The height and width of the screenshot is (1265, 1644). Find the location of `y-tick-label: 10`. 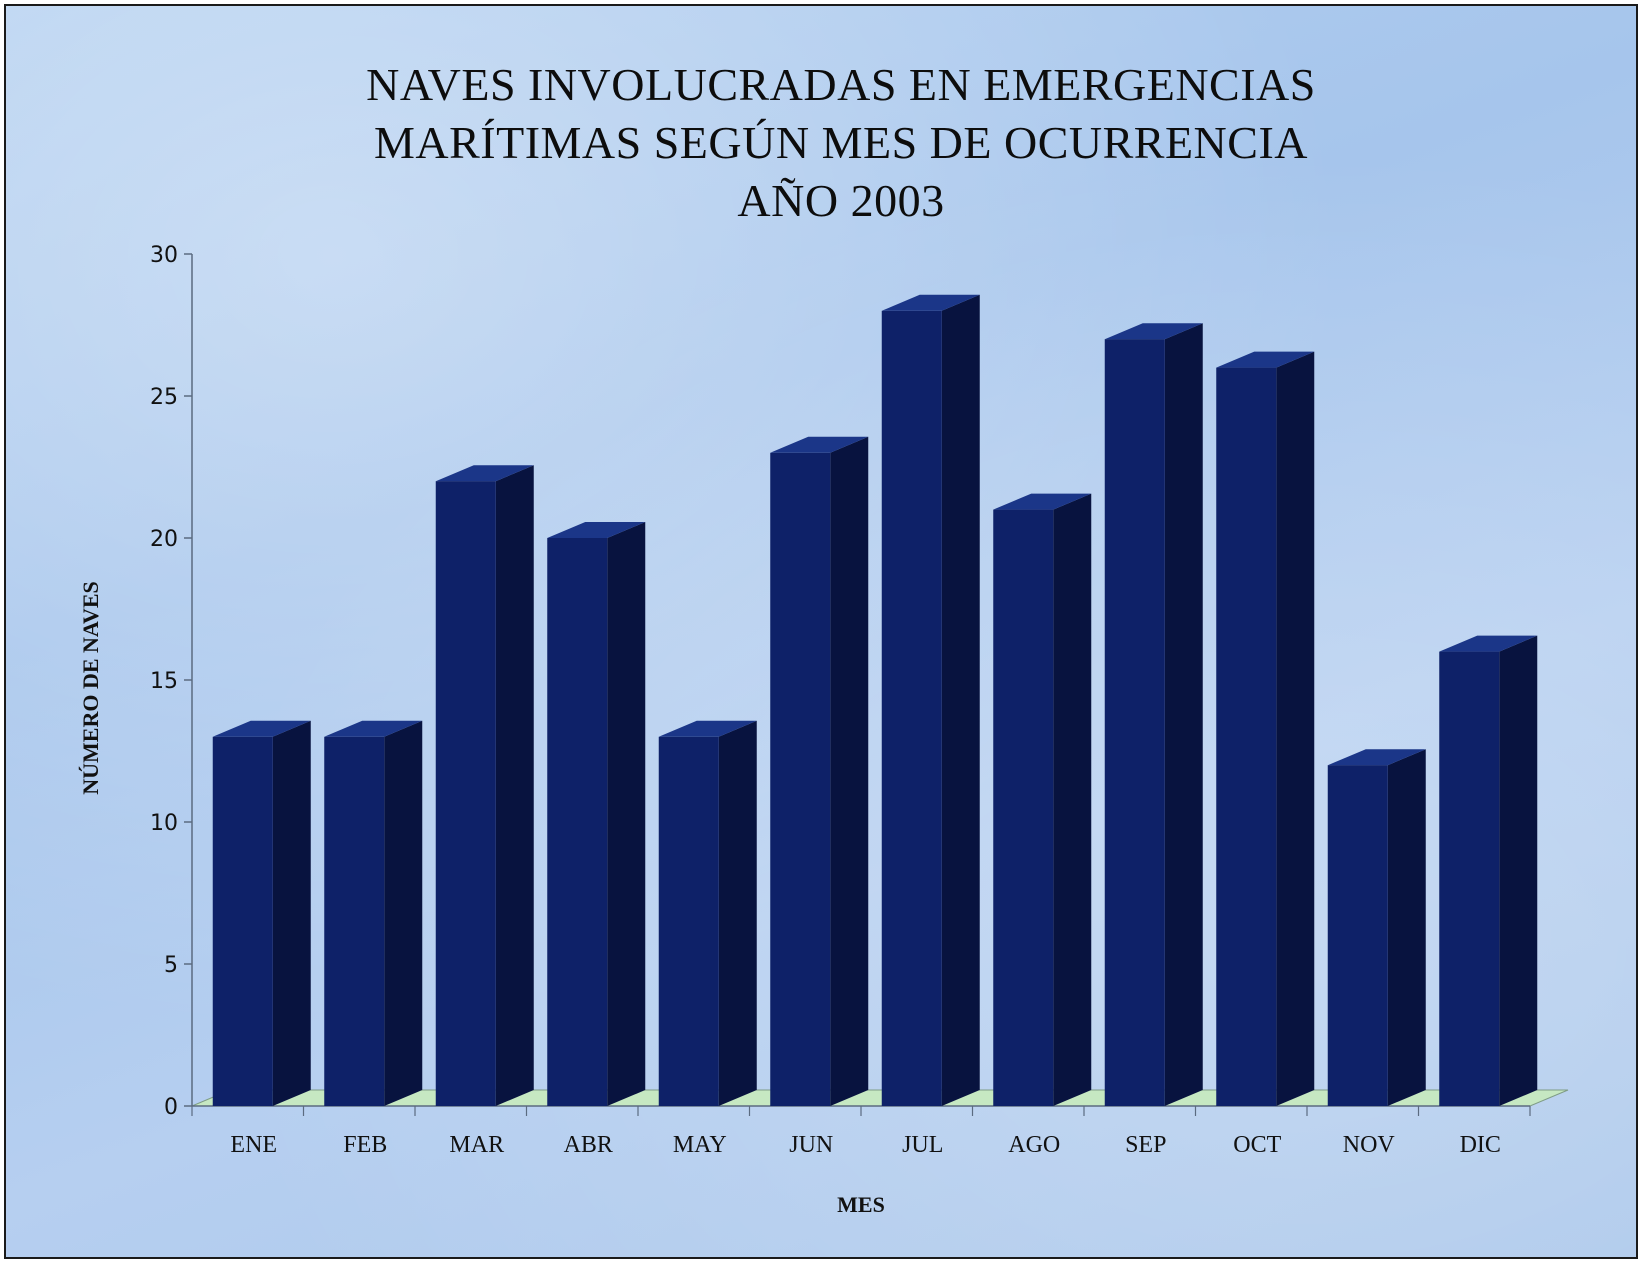

y-tick-label: 10 is located at coordinates (164, 823).